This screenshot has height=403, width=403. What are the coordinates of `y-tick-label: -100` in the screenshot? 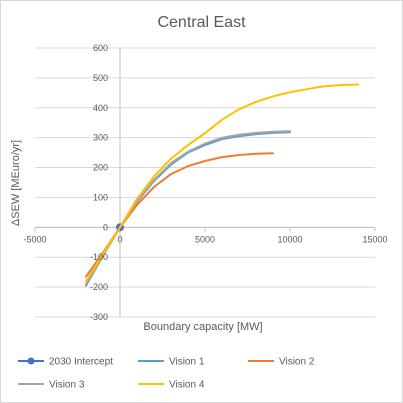 It's located at (99, 257).